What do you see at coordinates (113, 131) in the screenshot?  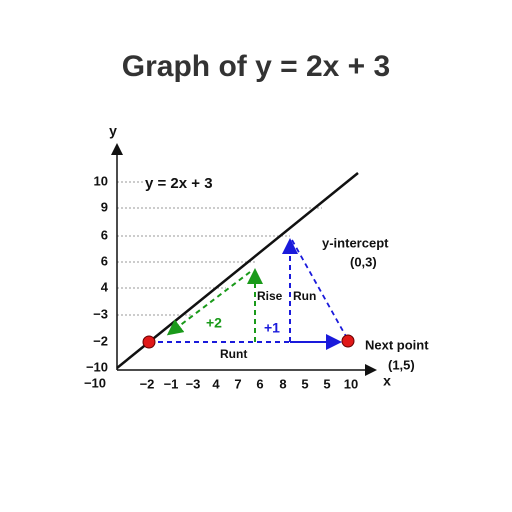 I see `y-axis-label: y` at bounding box center [113, 131].